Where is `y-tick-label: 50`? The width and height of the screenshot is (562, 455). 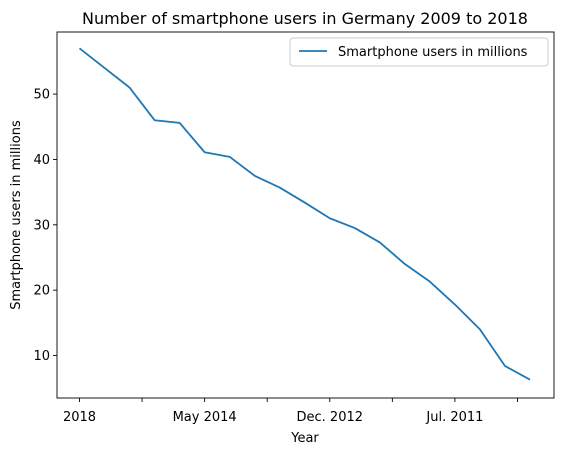
y-tick-label: 50 is located at coordinates (41, 95).